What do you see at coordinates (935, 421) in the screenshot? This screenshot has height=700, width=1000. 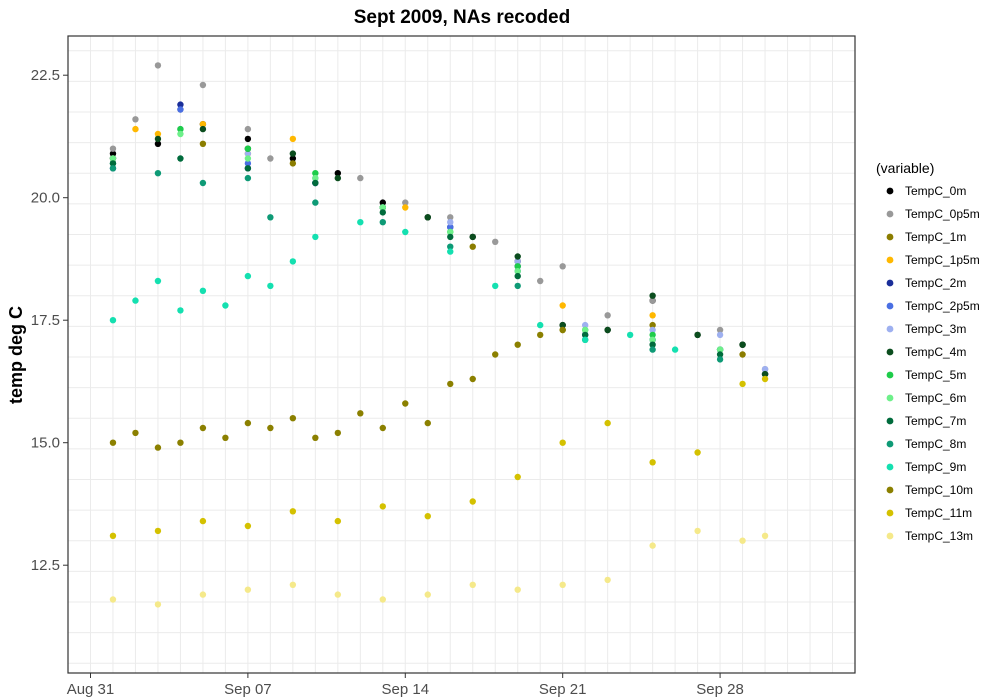 I see `legend-label: TempC_7m` at bounding box center [935, 421].